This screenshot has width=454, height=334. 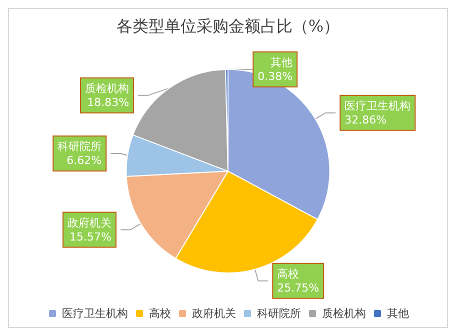 I want to click on slice-label: 质检机构, so click(x=107, y=88).